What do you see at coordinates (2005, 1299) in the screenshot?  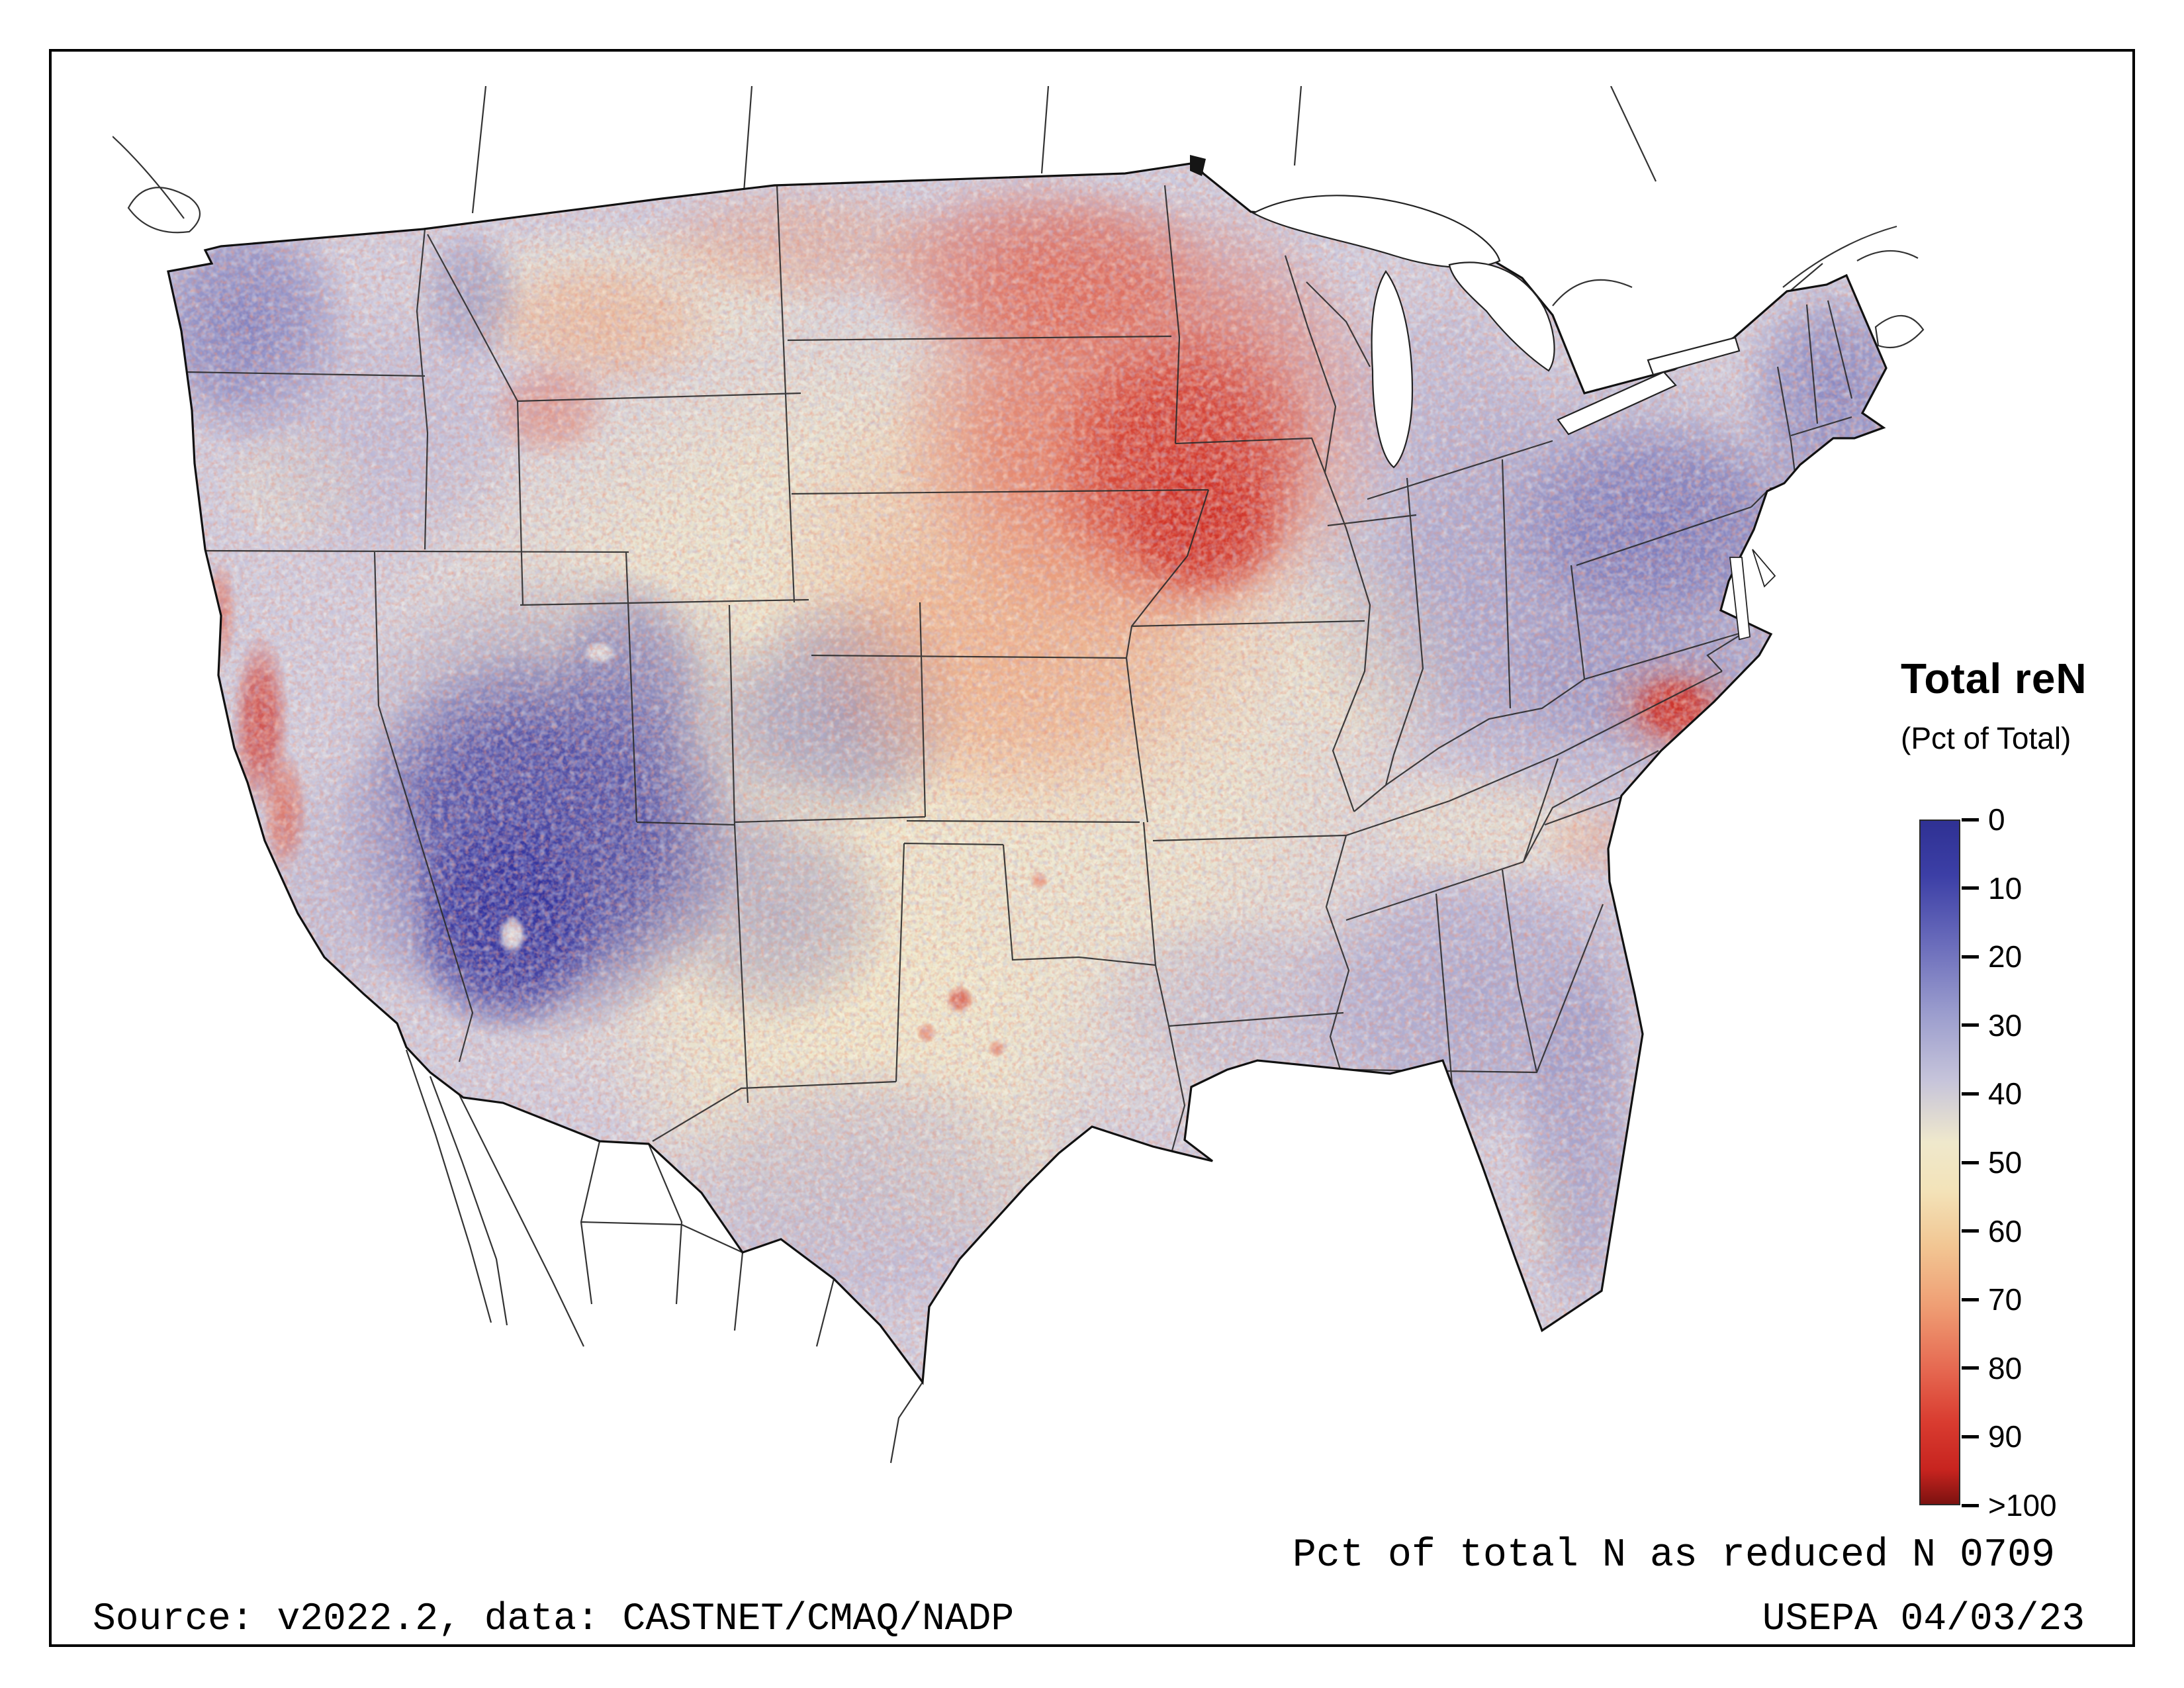 I see `colorbar-tick-label: 70` at bounding box center [2005, 1299].